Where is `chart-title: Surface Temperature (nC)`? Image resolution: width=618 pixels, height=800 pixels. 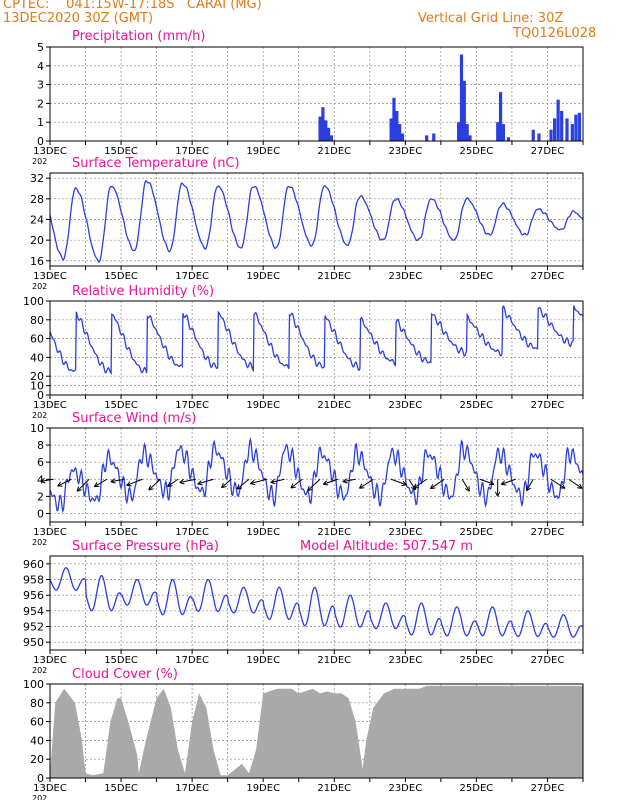 chart-title: Surface Temperature (nC) is located at coordinates (156, 163).